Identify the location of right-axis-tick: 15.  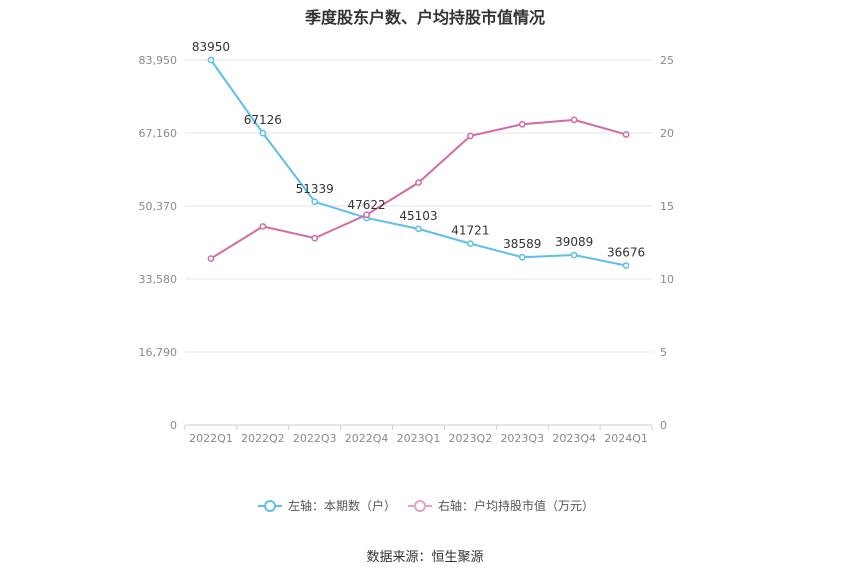
(667, 206).